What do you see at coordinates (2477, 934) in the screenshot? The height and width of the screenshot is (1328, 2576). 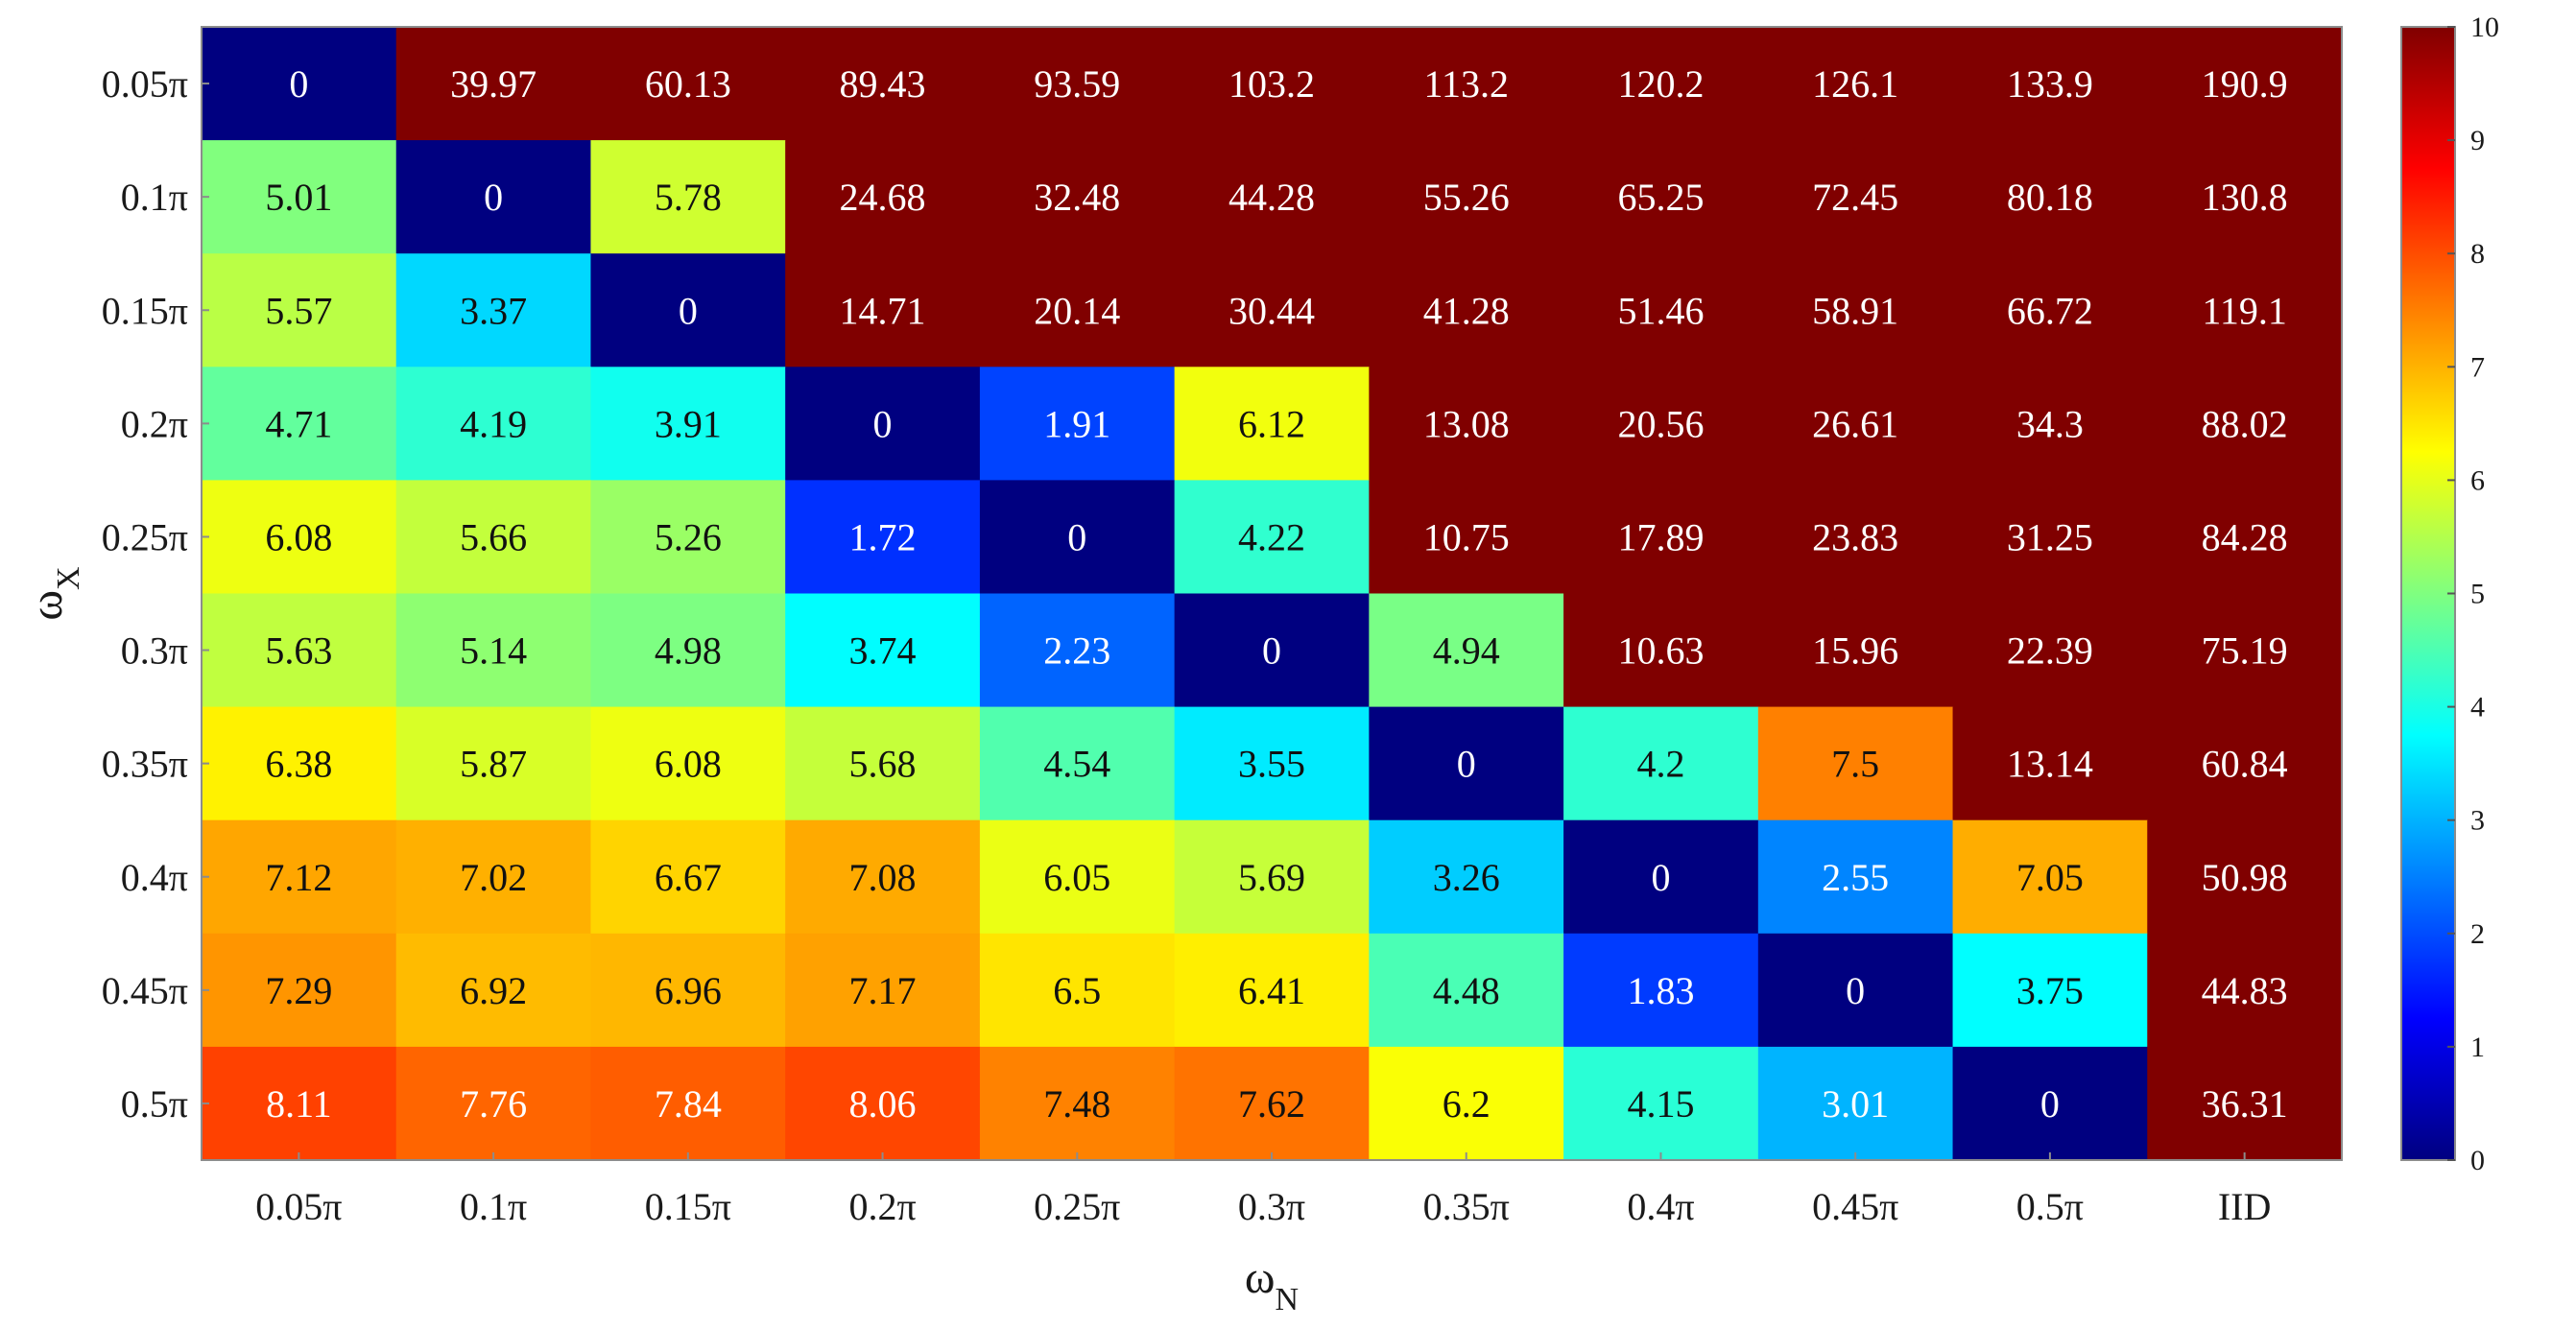 I see `colorbar-tick-label-2: 2` at bounding box center [2477, 934].